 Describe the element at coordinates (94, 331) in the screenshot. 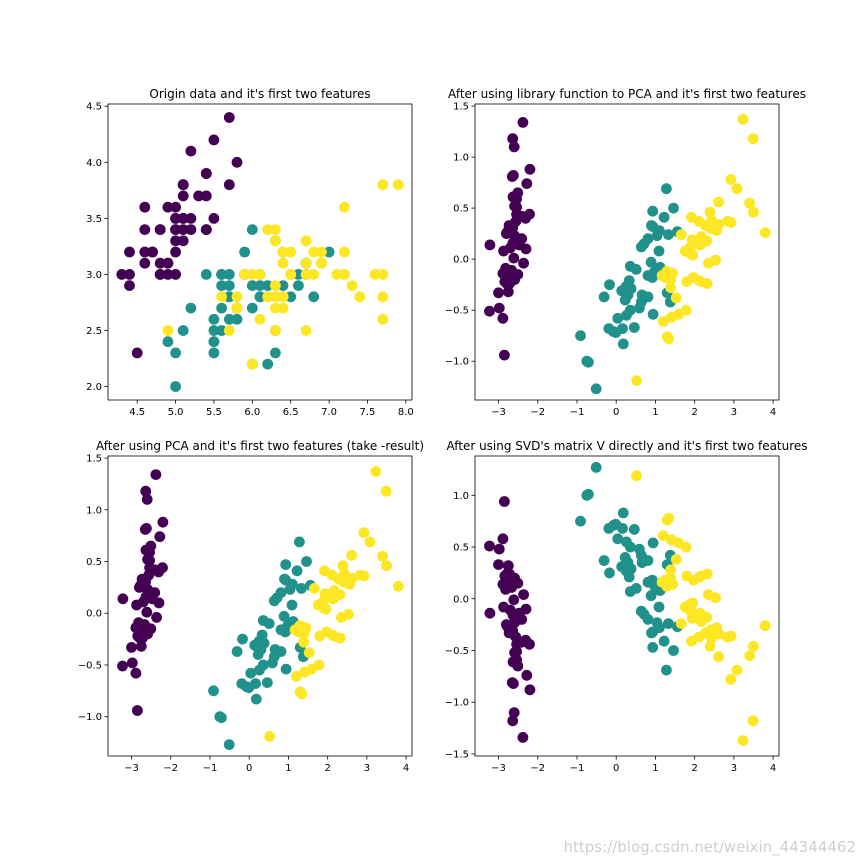

I see `y-tick-label: 2.5` at that location.